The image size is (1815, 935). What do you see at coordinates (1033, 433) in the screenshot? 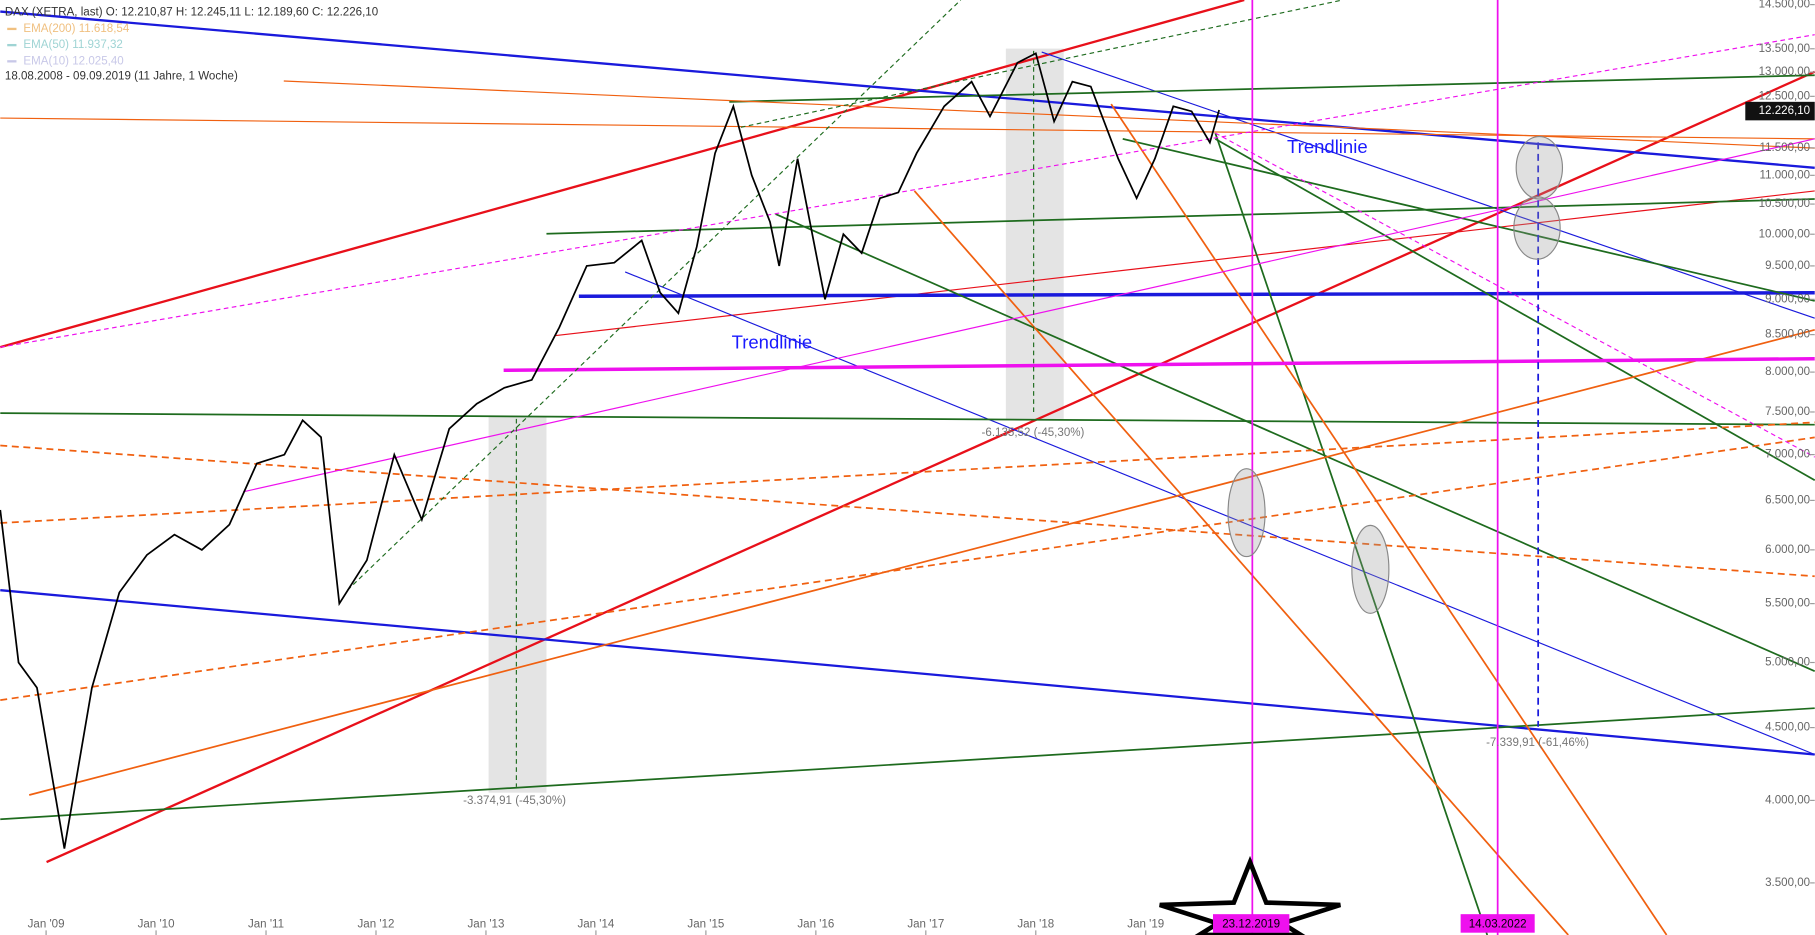
I see `annotation: -6.135,52 (-45,30%)` at bounding box center [1033, 433].